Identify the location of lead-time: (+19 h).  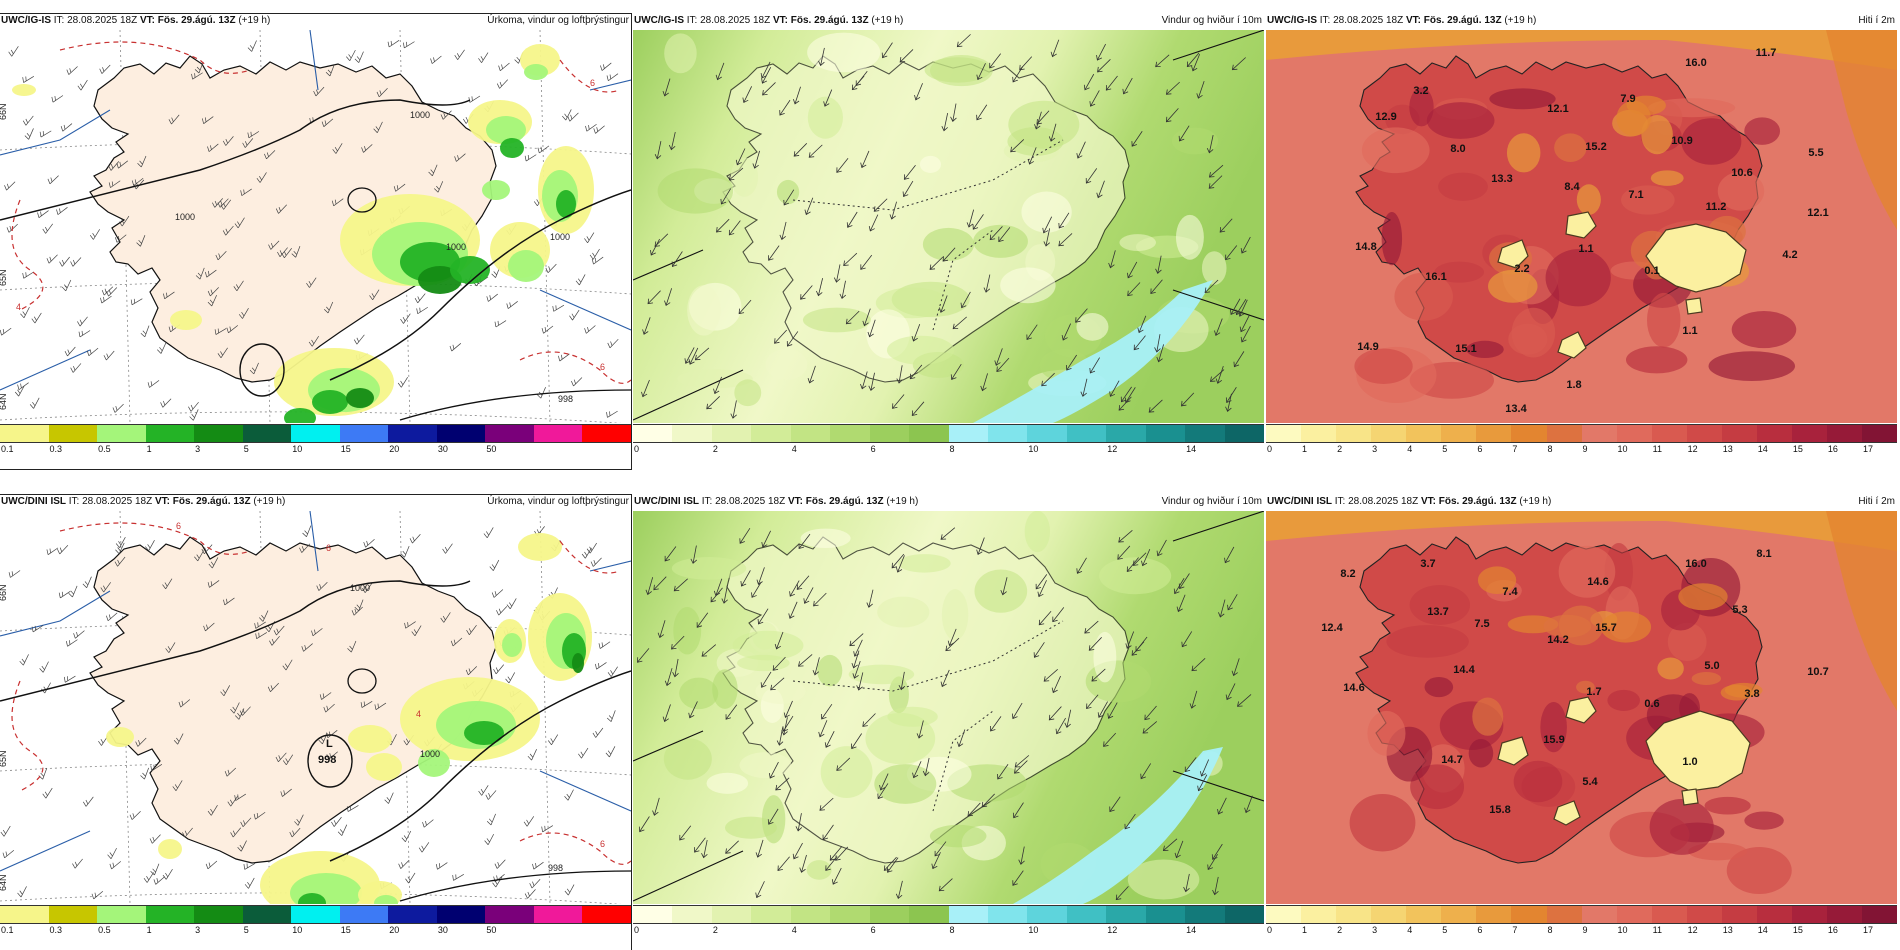
(1520, 20).